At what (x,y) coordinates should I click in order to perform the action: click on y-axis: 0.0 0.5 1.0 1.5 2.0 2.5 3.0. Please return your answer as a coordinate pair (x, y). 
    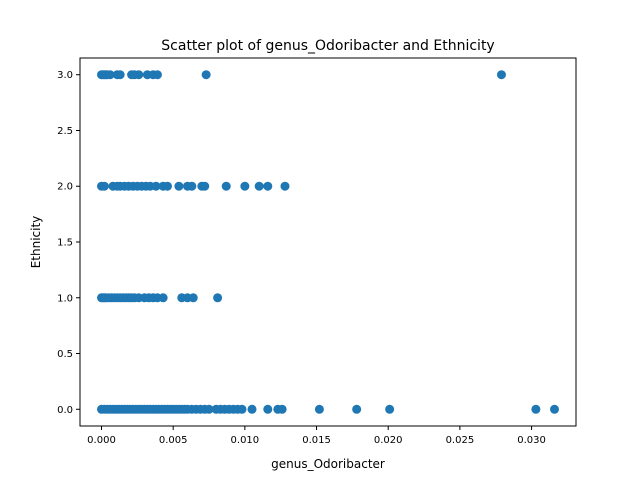
    Looking at the image, I should click on (68, 243).